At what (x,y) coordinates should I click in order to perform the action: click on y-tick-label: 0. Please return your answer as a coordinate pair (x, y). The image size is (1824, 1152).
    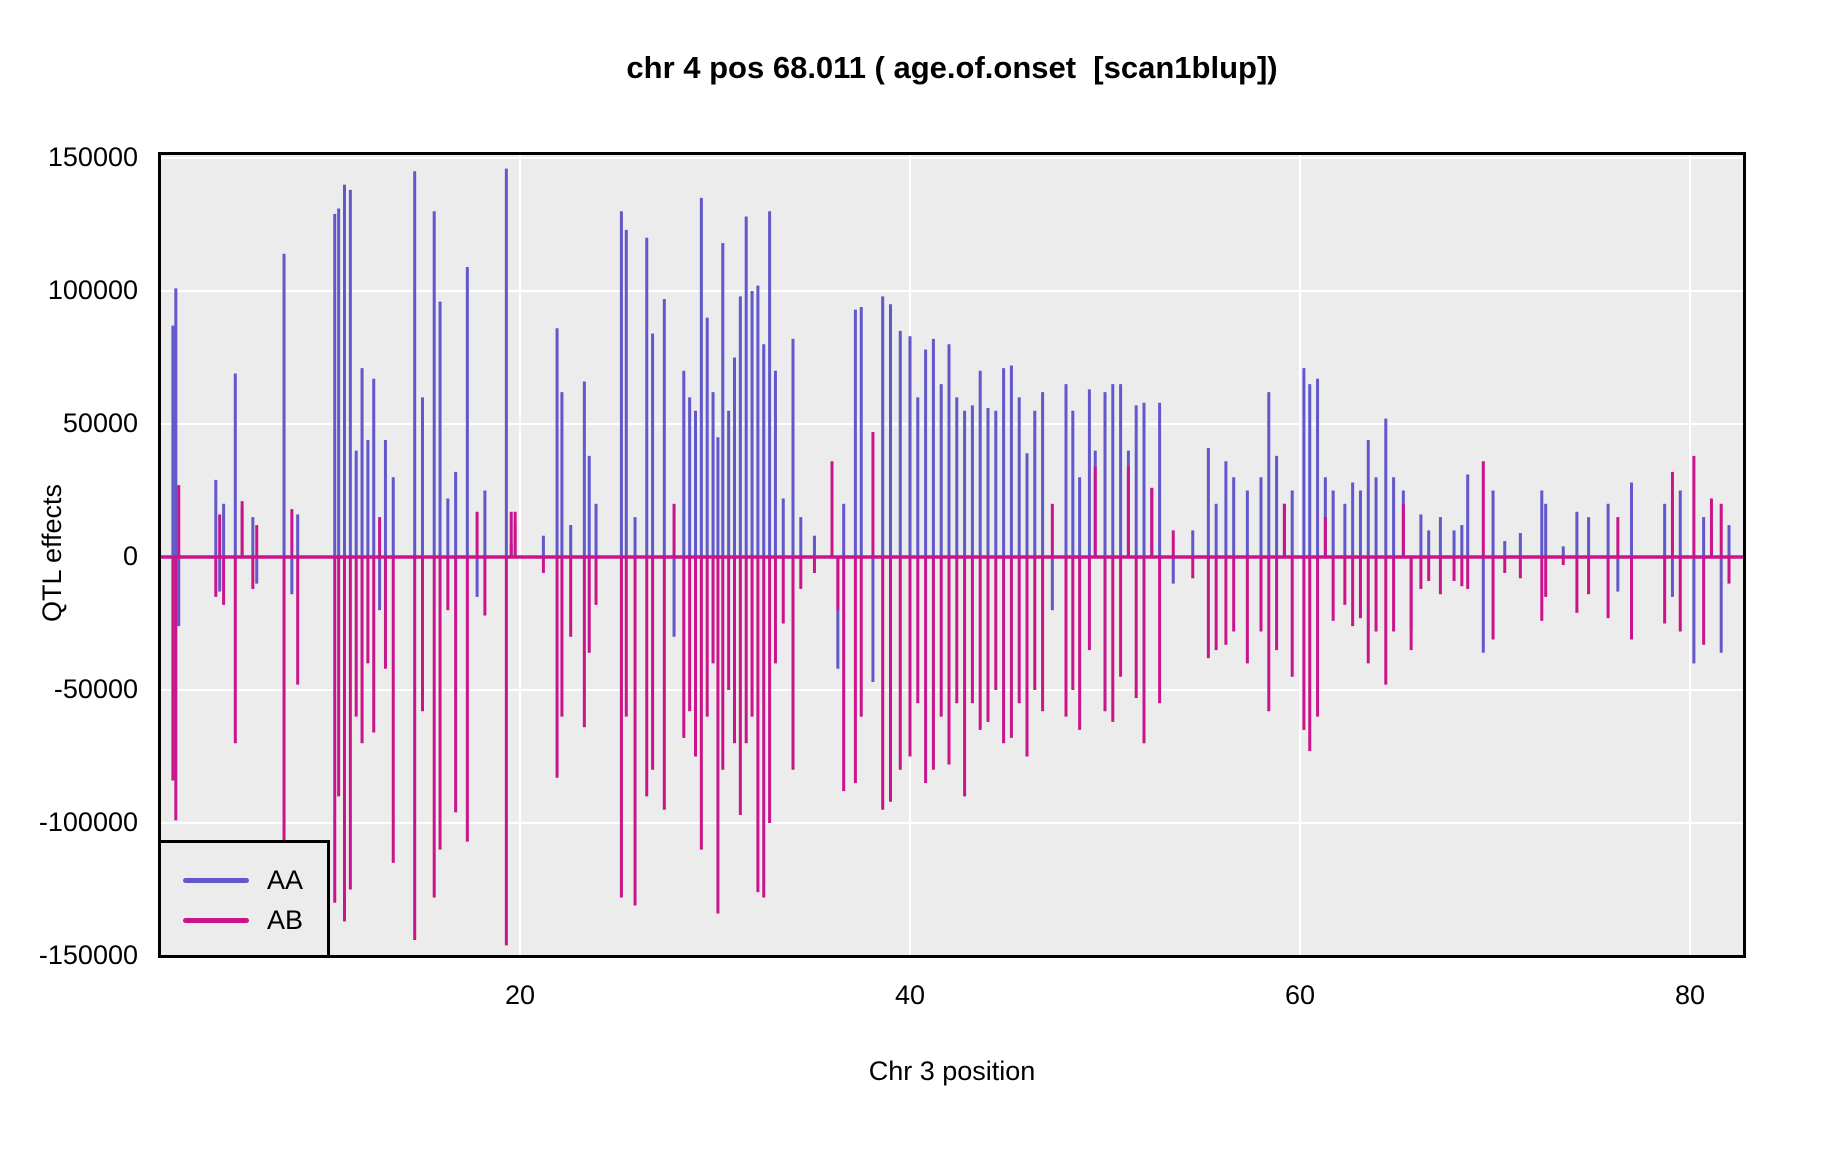
    Looking at the image, I should click on (130, 556).